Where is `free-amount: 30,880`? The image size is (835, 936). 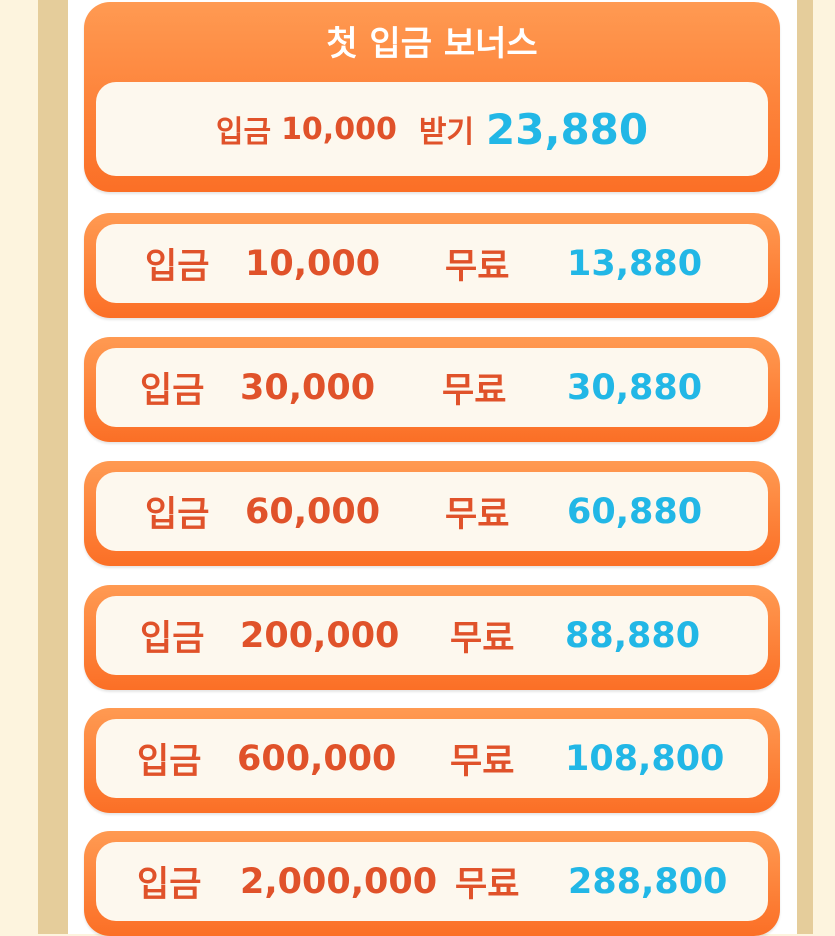
free-amount: 30,880 is located at coordinates (635, 387).